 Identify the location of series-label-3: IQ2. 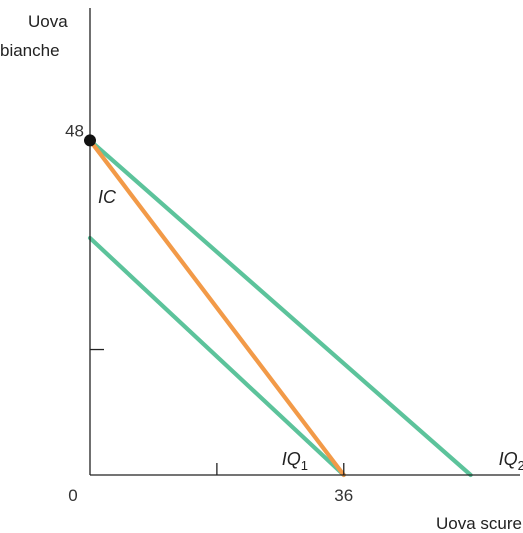
(511, 461).